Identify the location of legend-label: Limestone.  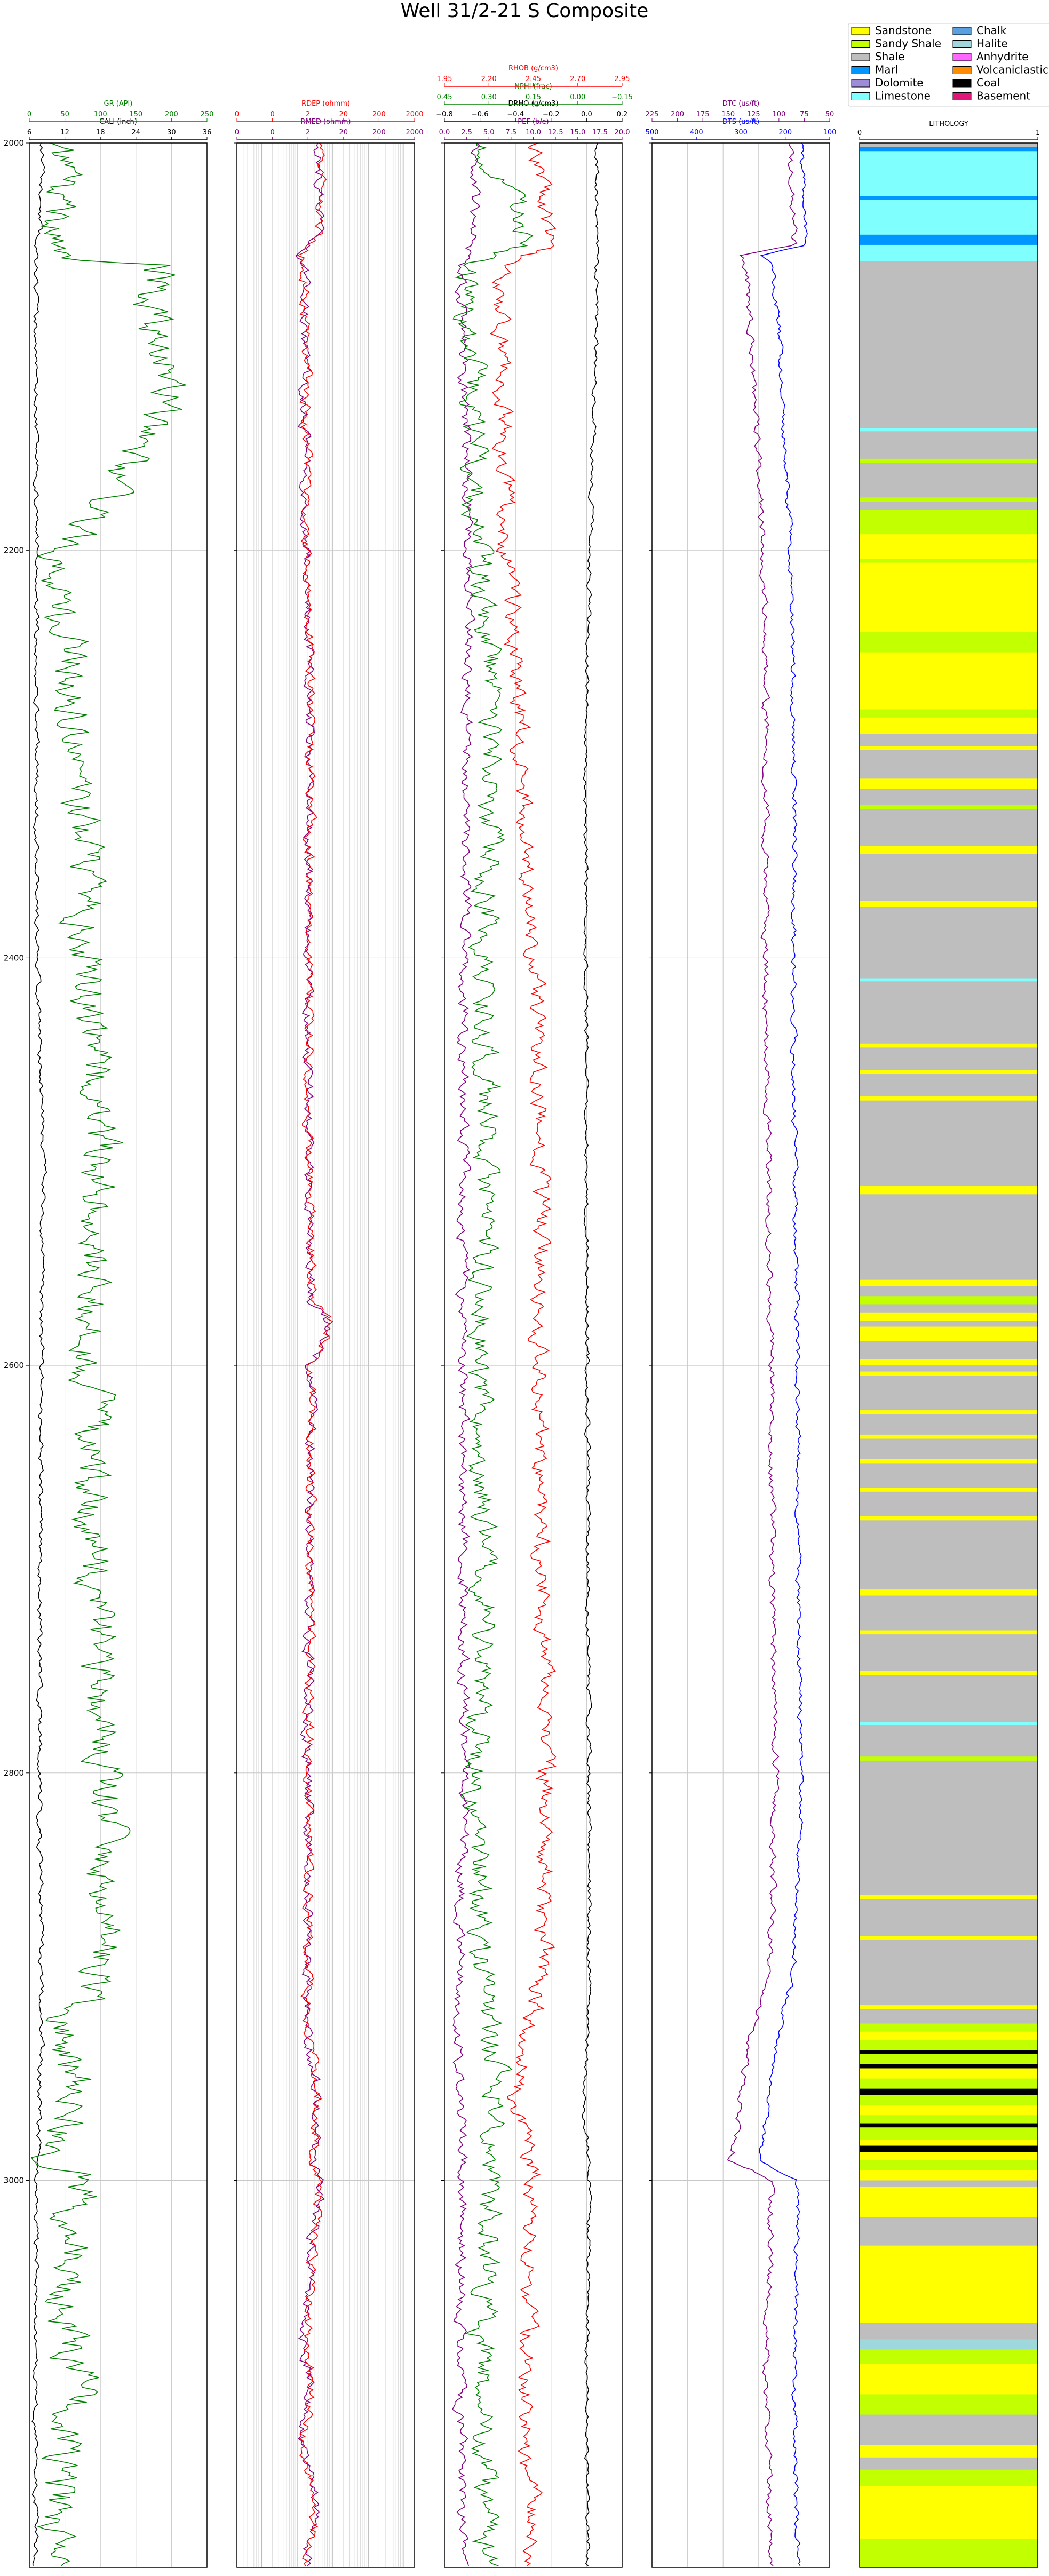
(903, 96).